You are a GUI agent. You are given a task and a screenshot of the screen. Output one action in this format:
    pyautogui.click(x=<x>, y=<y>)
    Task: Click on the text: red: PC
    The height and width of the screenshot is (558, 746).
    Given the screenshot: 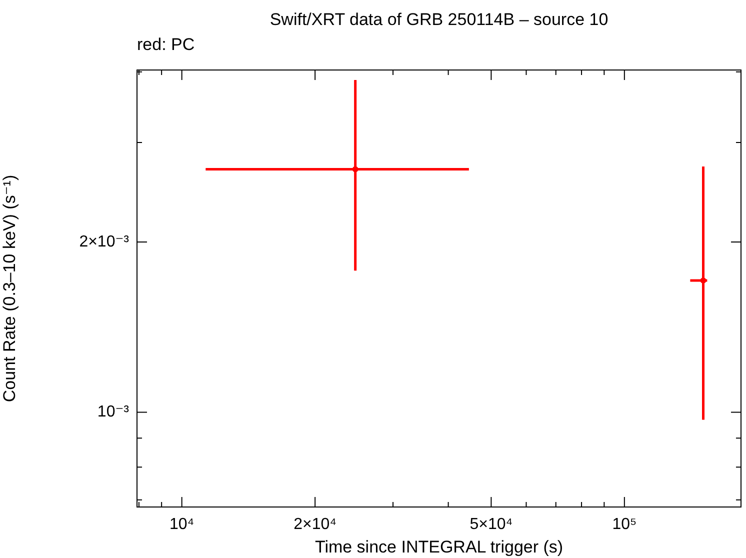 What is the action you would take?
    pyautogui.click(x=166, y=44)
    